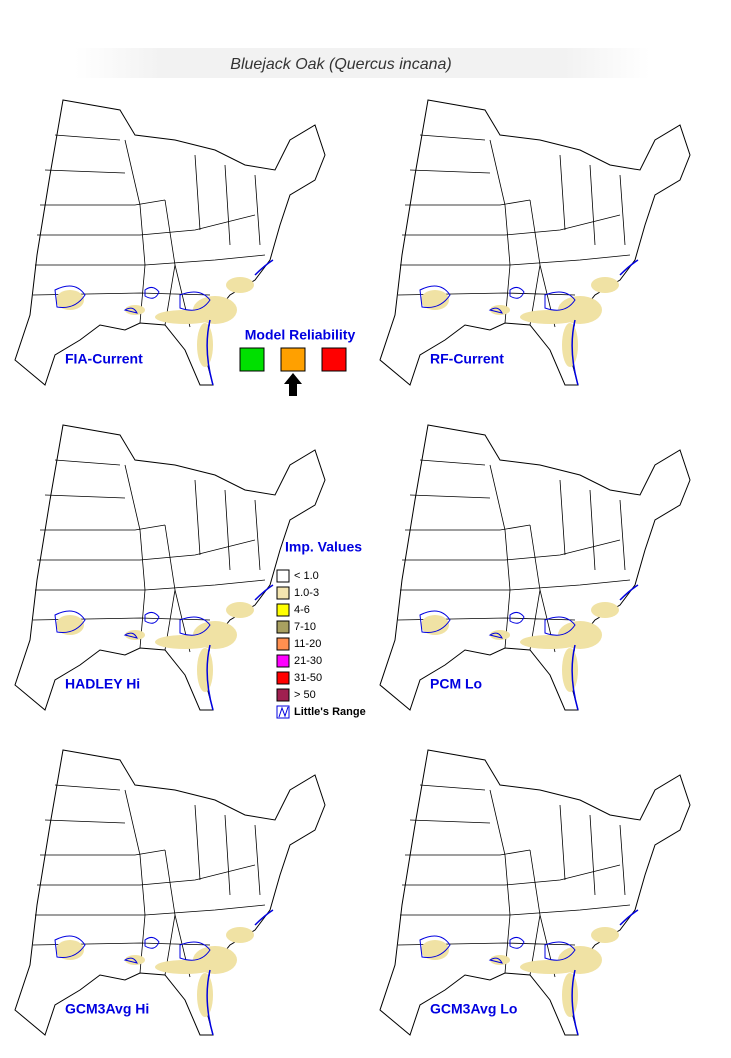 This screenshot has height=1058, width=731. Describe the element at coordinates (104, 359) in the screenshot. I see `map-label: FIA-Current` at that location.